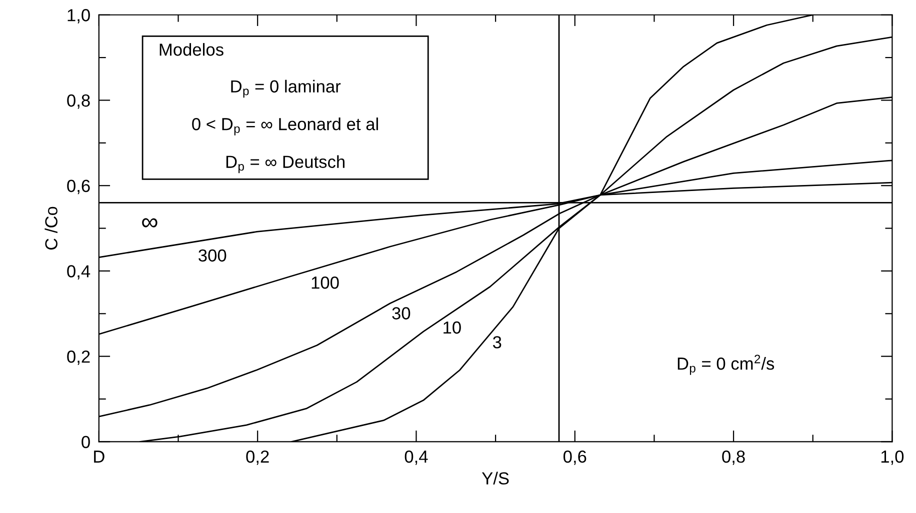 The width and height of the screenshot is (916, 513). Describe the element at coordinates (401, 313) in the screenshot. I see `series-label: 30` at that location.